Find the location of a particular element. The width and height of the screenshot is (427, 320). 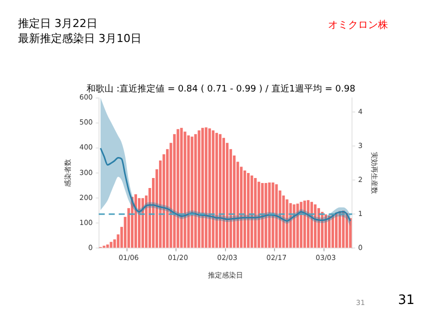

text: 推定日 3月22日 is located at coordinates (58, 23).